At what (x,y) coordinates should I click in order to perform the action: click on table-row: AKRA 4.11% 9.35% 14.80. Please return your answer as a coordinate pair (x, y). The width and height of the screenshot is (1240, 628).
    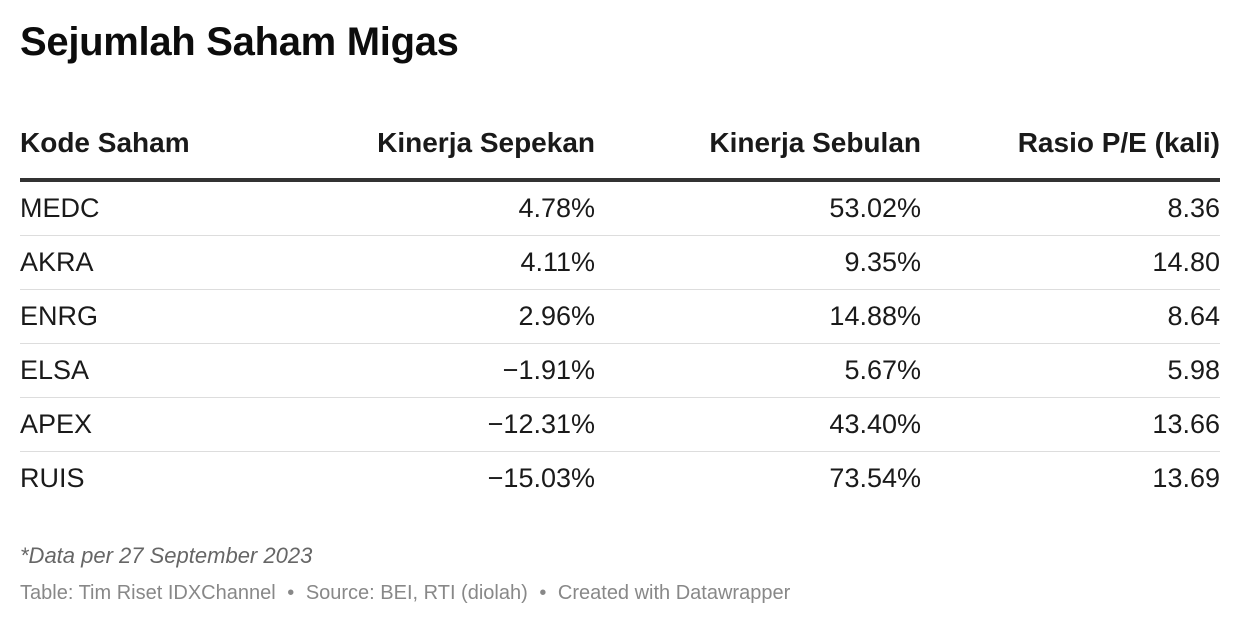
    Looking at the image, I should click on (620, 262).